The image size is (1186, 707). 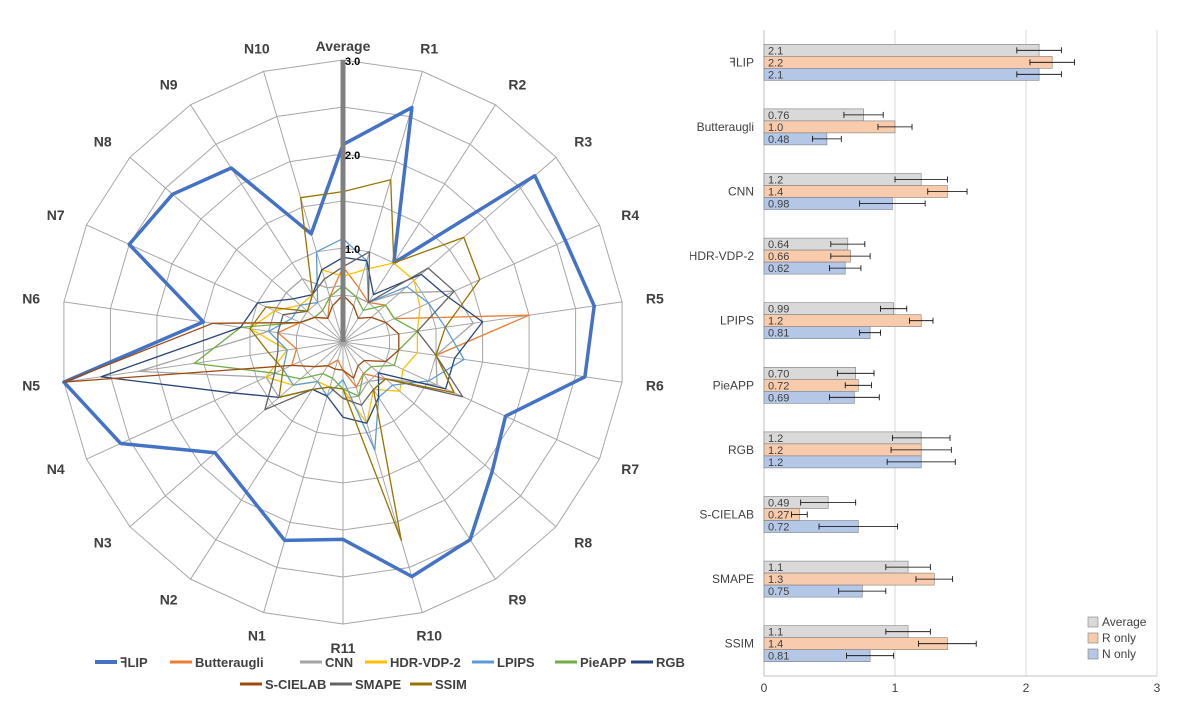 I want to click on axis-label-n10: N10, so click(x=257, y=48).